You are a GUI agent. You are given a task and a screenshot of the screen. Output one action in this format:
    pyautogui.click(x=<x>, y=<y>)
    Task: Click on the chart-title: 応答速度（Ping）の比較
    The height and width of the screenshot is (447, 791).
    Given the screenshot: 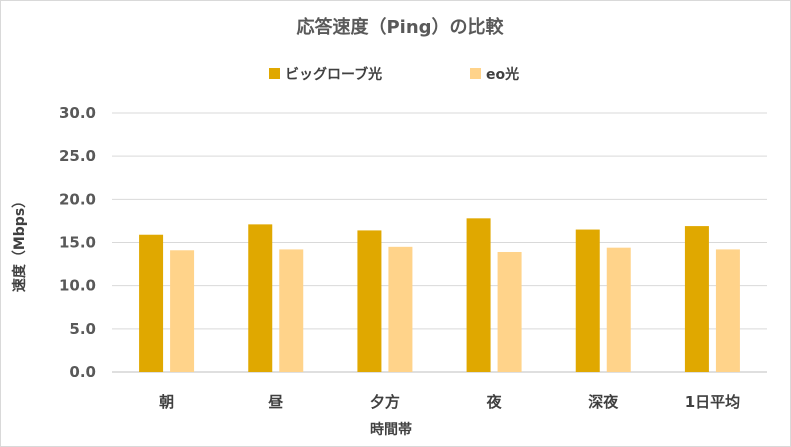 What is the action you would take?
    pyautogui.click(x=400, y=27)
    